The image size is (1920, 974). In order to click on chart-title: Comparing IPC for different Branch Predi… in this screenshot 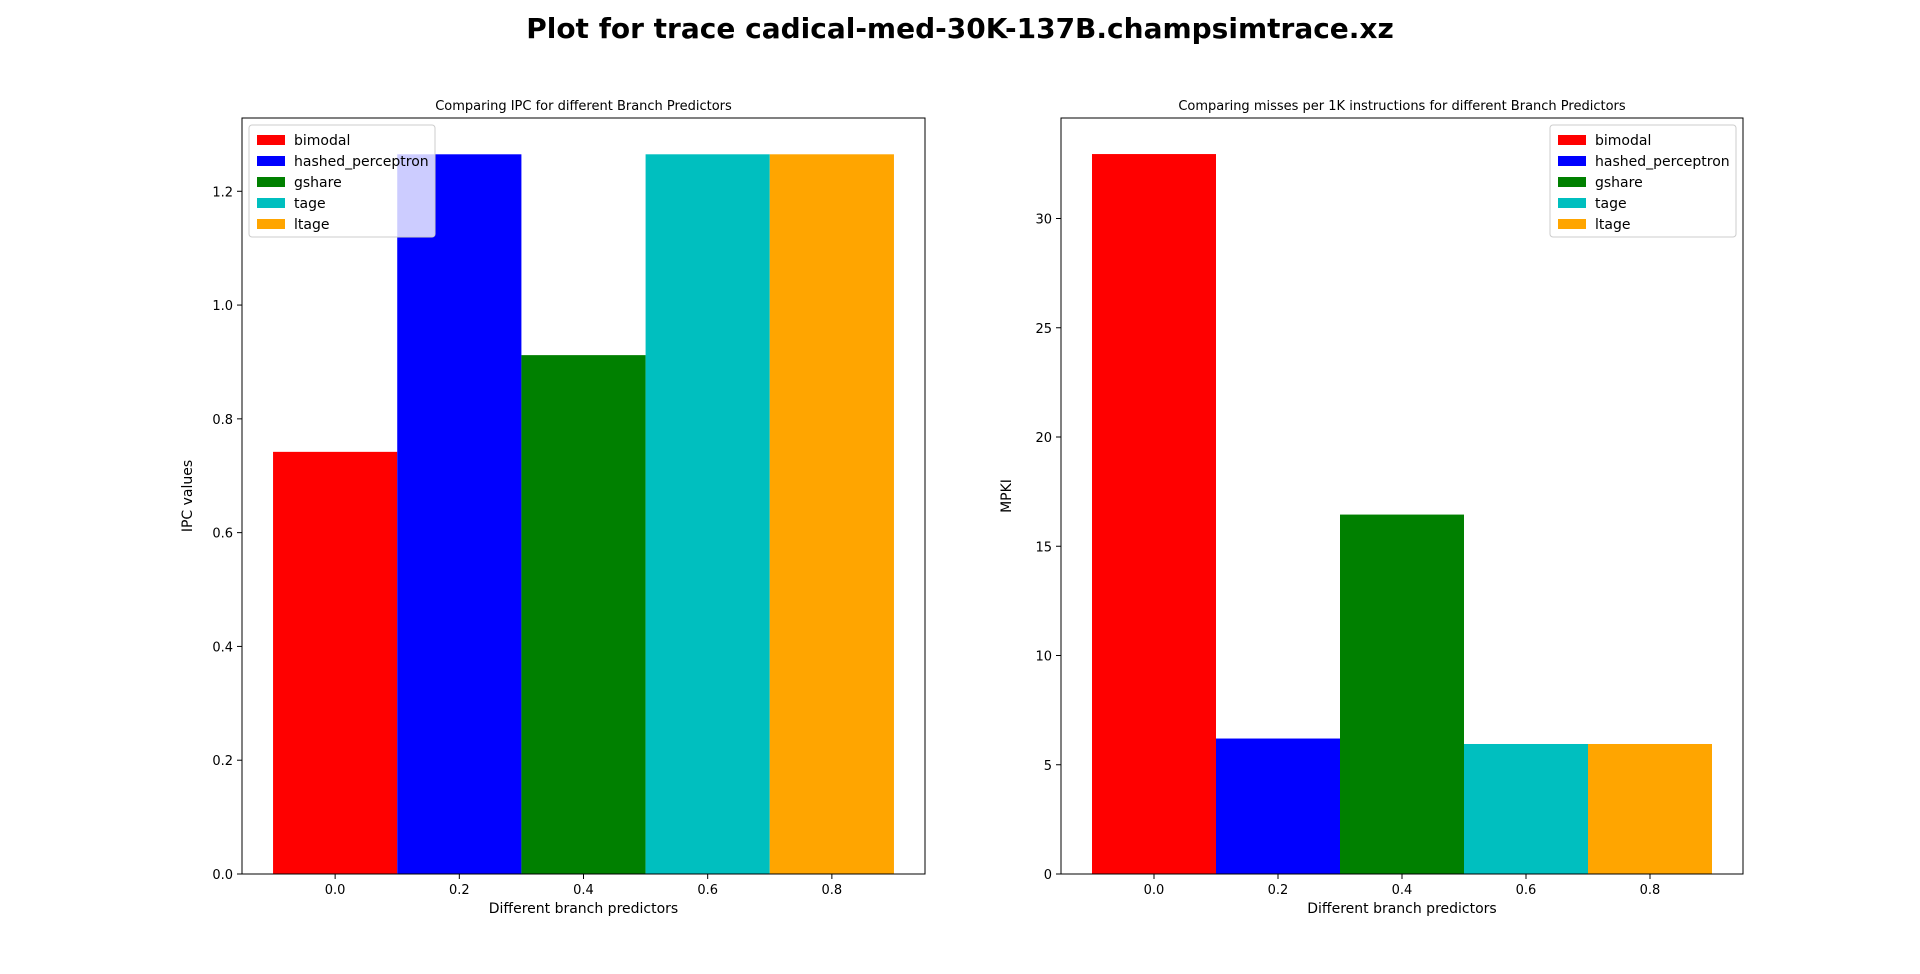, I will do `click(583, 106)`.